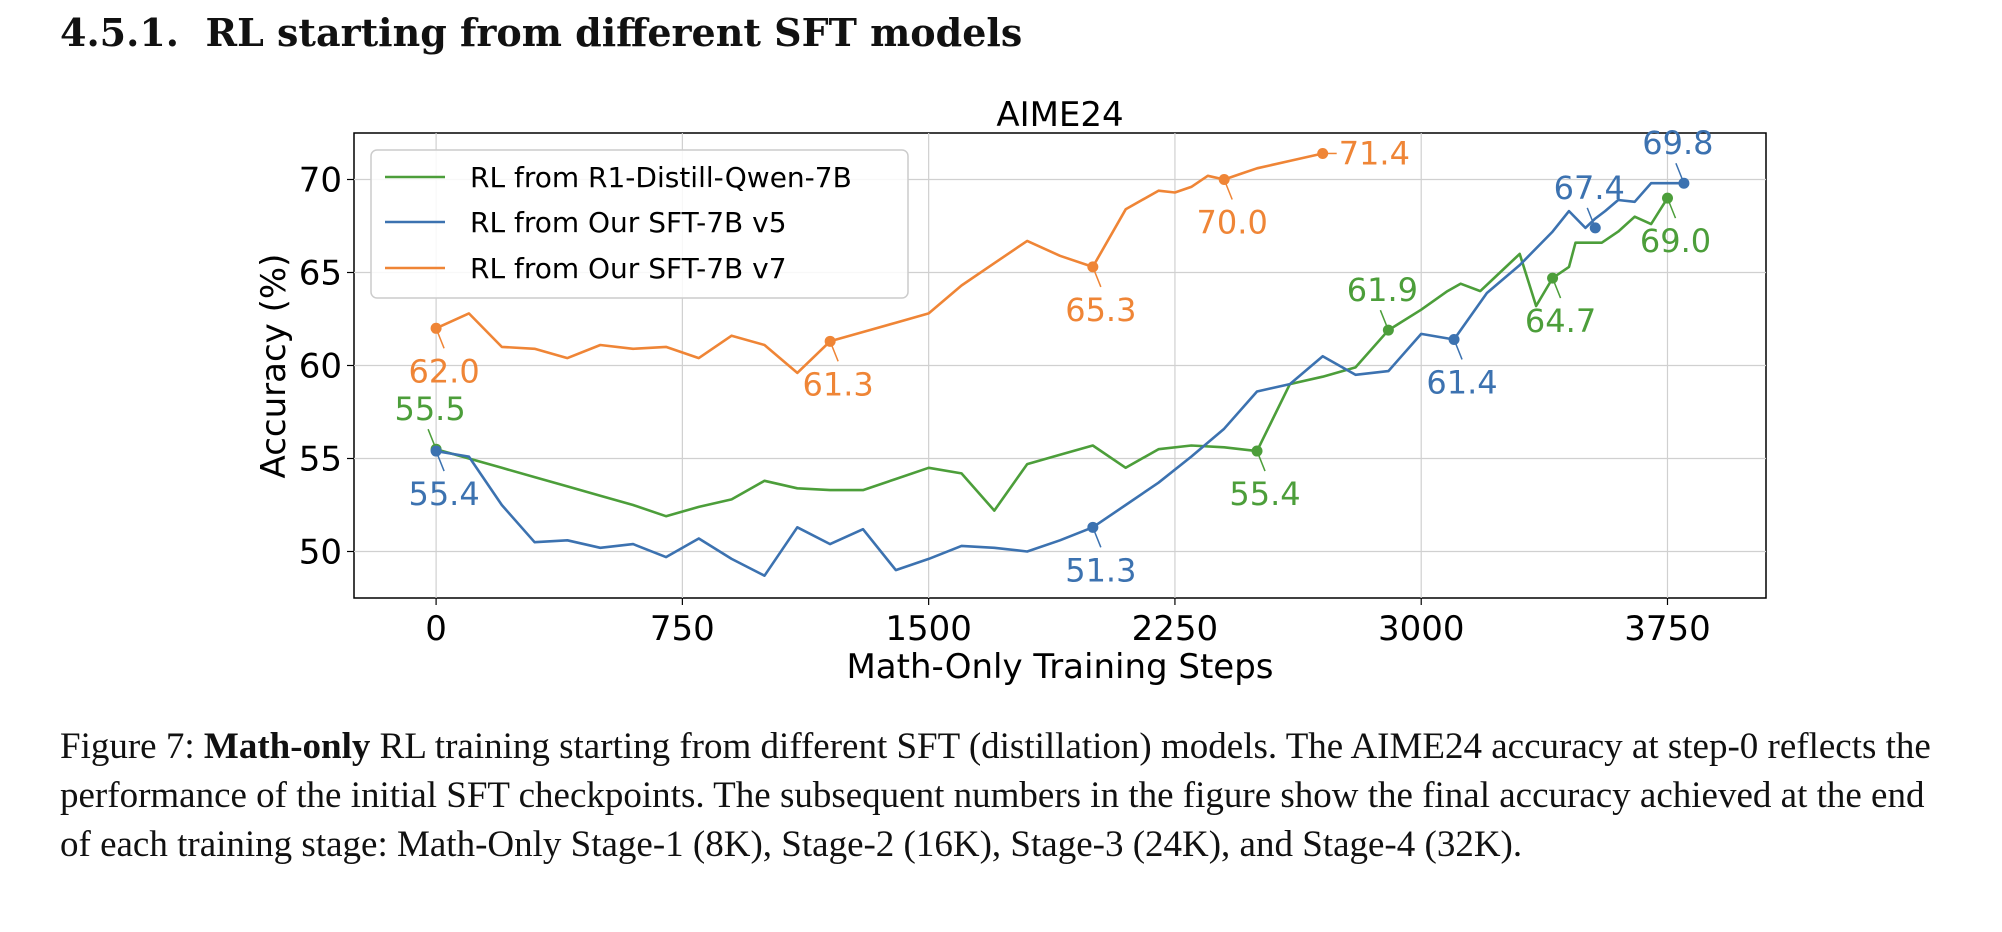 This screenshot has width=2002, height=932. Describe the element at coordinates (1175, 629) in the screenshot. I see `x-tick-label: 2250` at that location.